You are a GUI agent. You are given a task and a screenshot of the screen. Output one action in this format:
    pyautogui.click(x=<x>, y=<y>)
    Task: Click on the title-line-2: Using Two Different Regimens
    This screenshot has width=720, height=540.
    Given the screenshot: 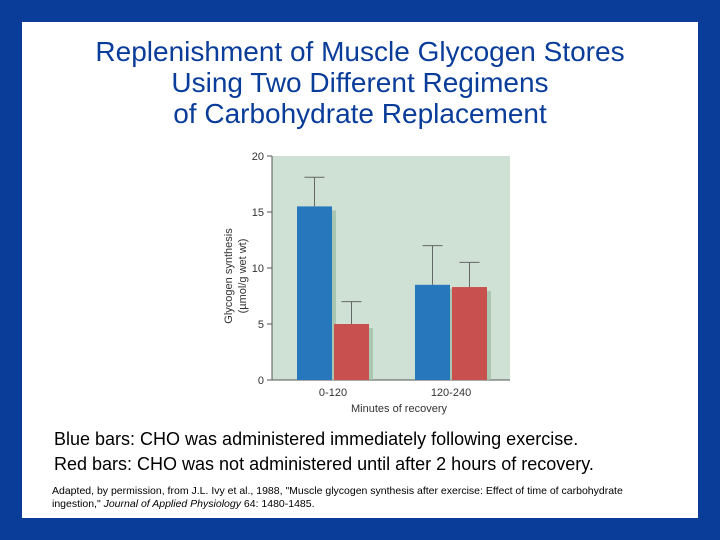 What is the action you would take?
    pyautogui.click(x=360, y=82)
    